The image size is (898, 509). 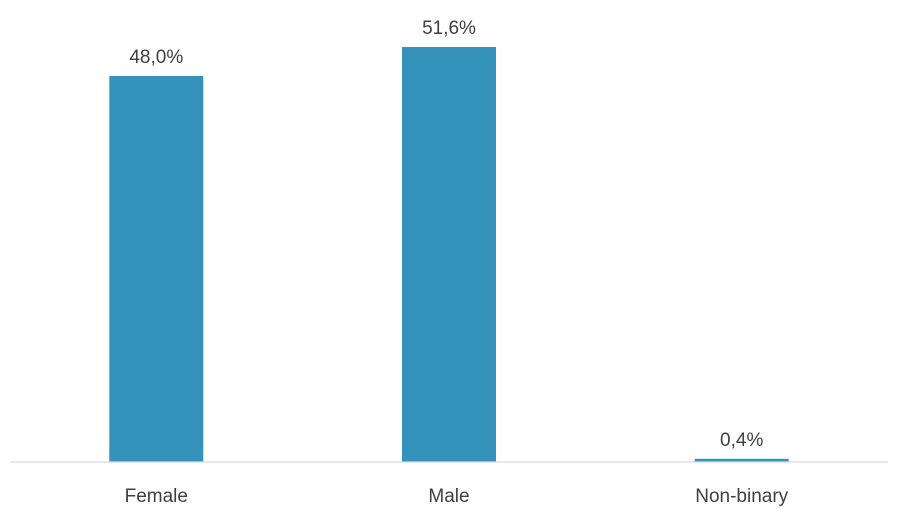 I want to click on x-tick-label-non-binary: Non-binary, so click(x=741, y=496).